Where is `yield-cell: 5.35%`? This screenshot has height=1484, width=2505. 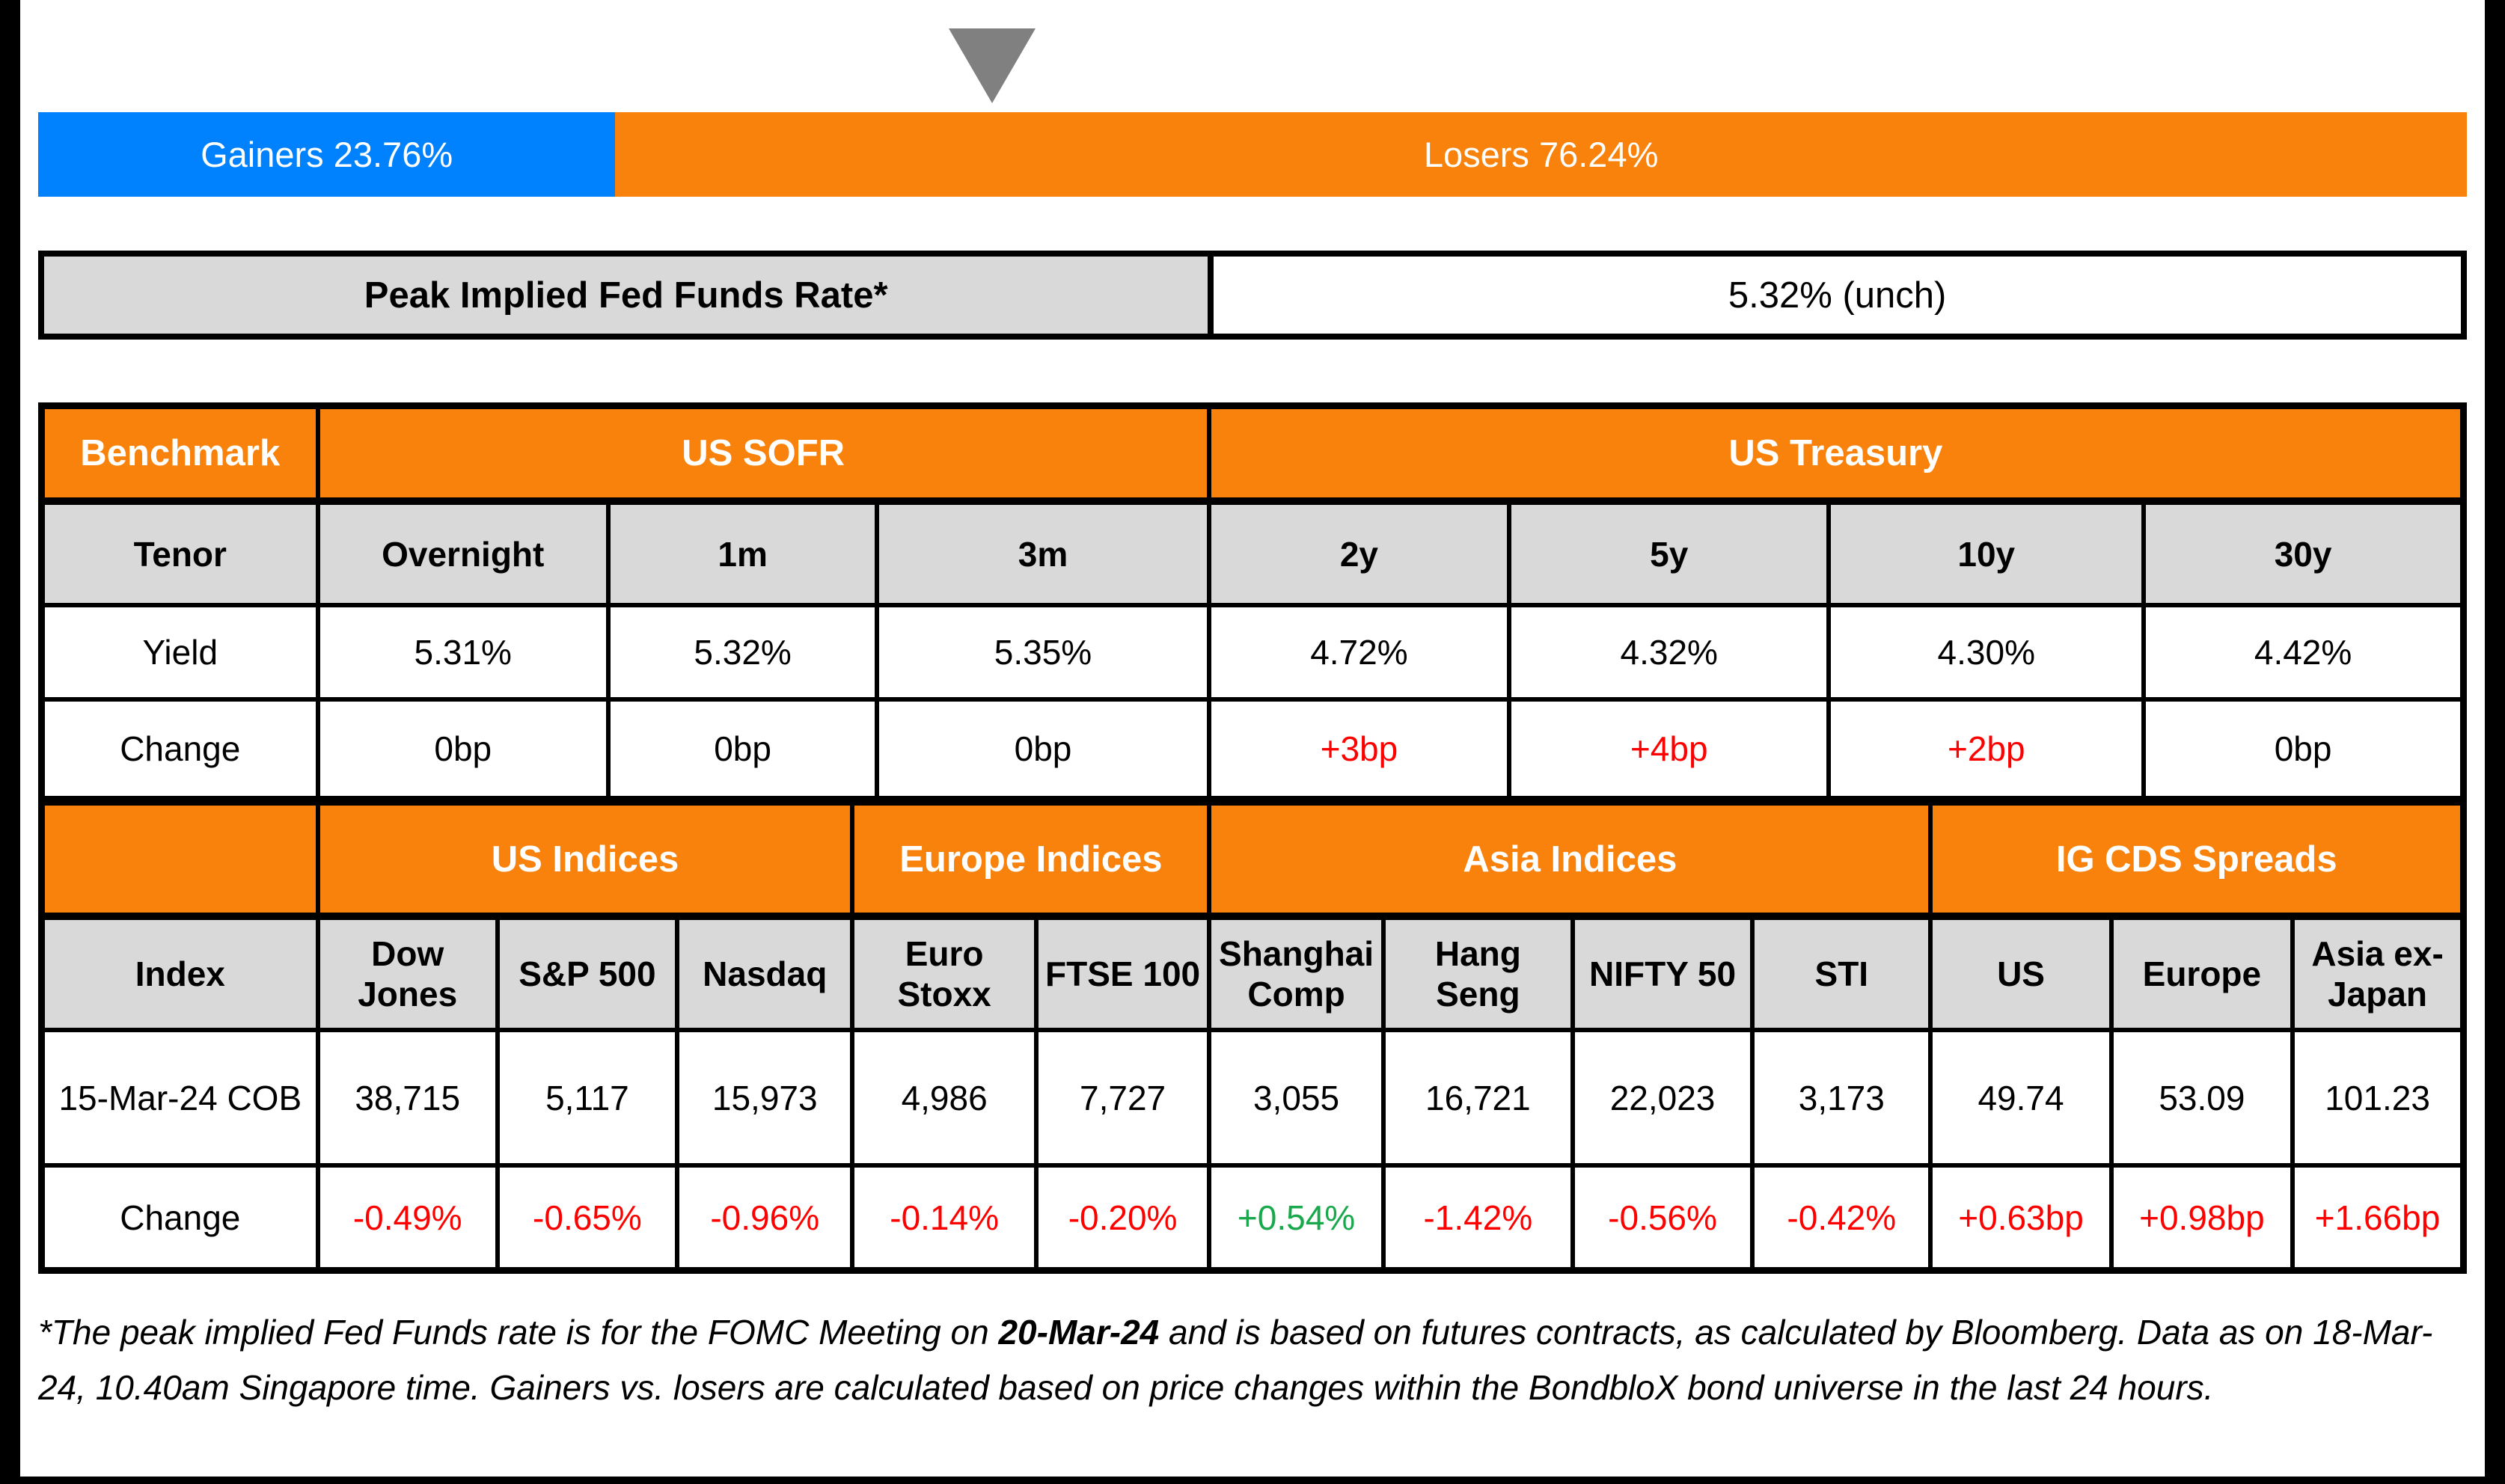
yield-cell: 5.35% is located at coordinates (1043, 652).